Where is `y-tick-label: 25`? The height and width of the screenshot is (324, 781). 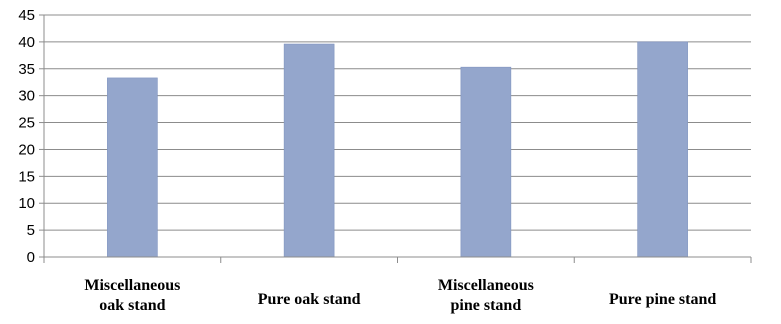
y-tick-label: 25 is located at coordinates (26, 123).